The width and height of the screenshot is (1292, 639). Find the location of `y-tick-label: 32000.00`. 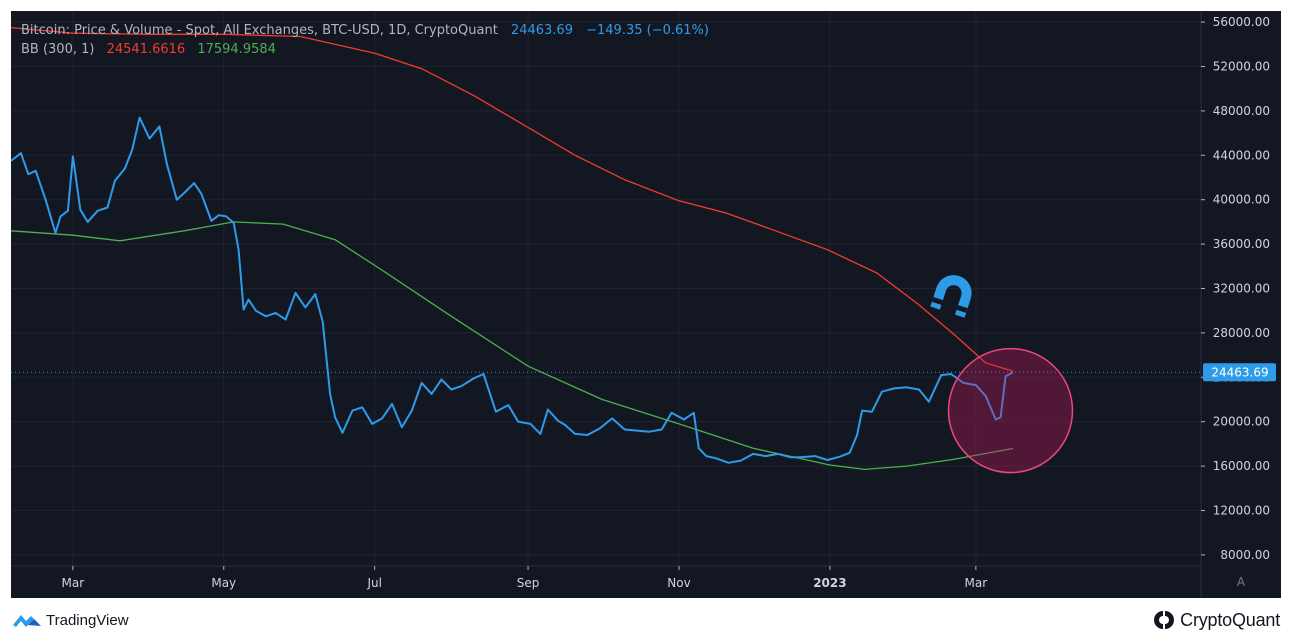

y-tick-label: 32000.00 is located at coordinates (1241, 289).